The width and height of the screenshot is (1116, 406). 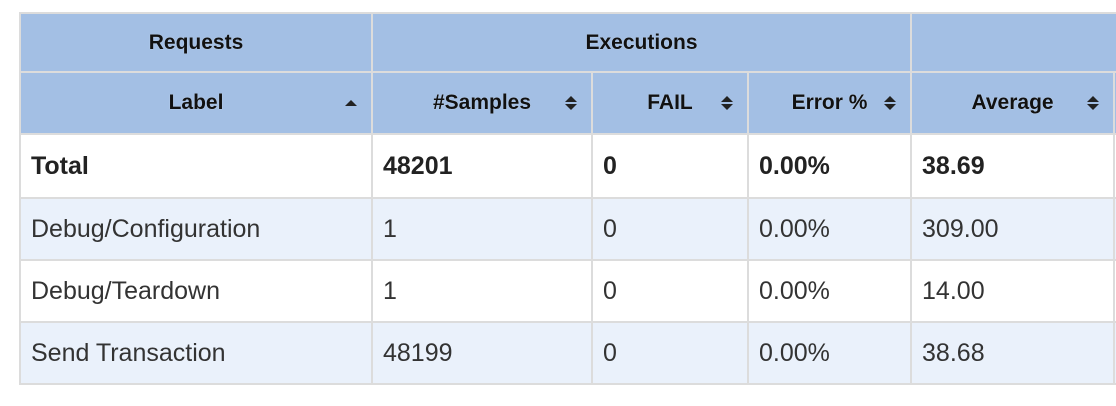 I want to click on cell-label: Debug/Teardown, so click(x=196, y=291).